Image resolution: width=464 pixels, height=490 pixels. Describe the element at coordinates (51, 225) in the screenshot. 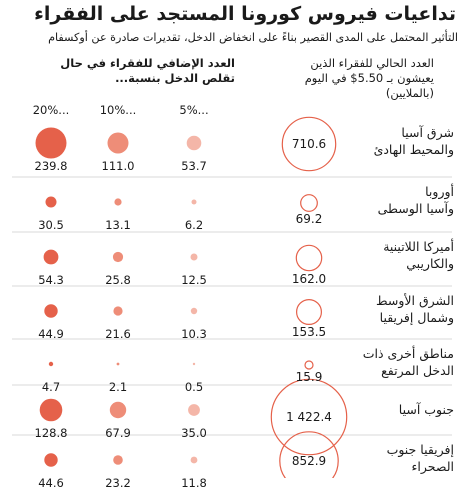

I see `additional-poor-value-p20: 30.5` at that location.